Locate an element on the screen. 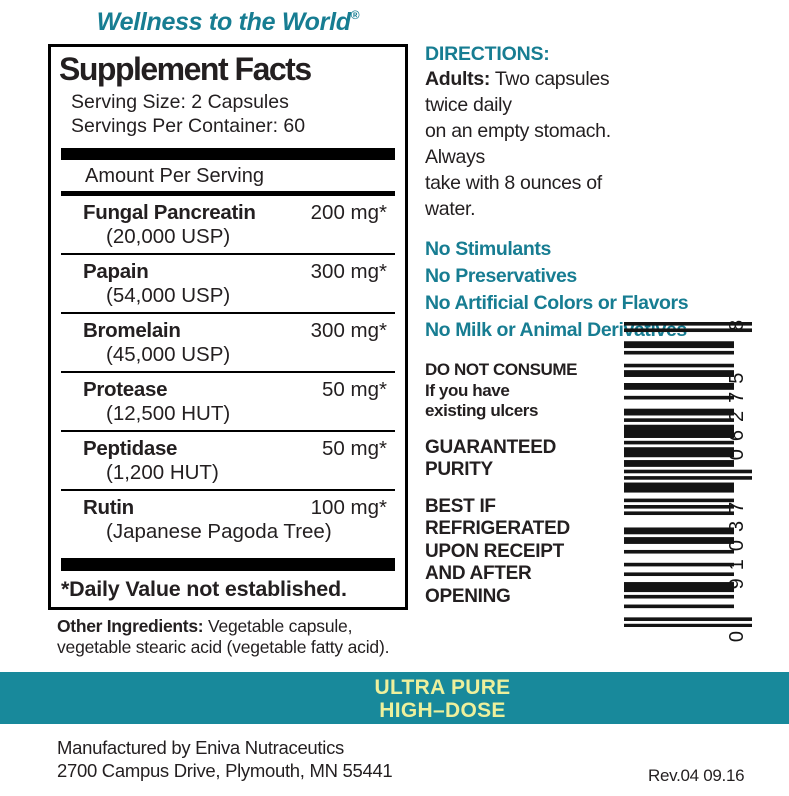 The height and width of the screenshot is (796, 789). ingredient-name: Bromelain is located at coordinates (132, 330).